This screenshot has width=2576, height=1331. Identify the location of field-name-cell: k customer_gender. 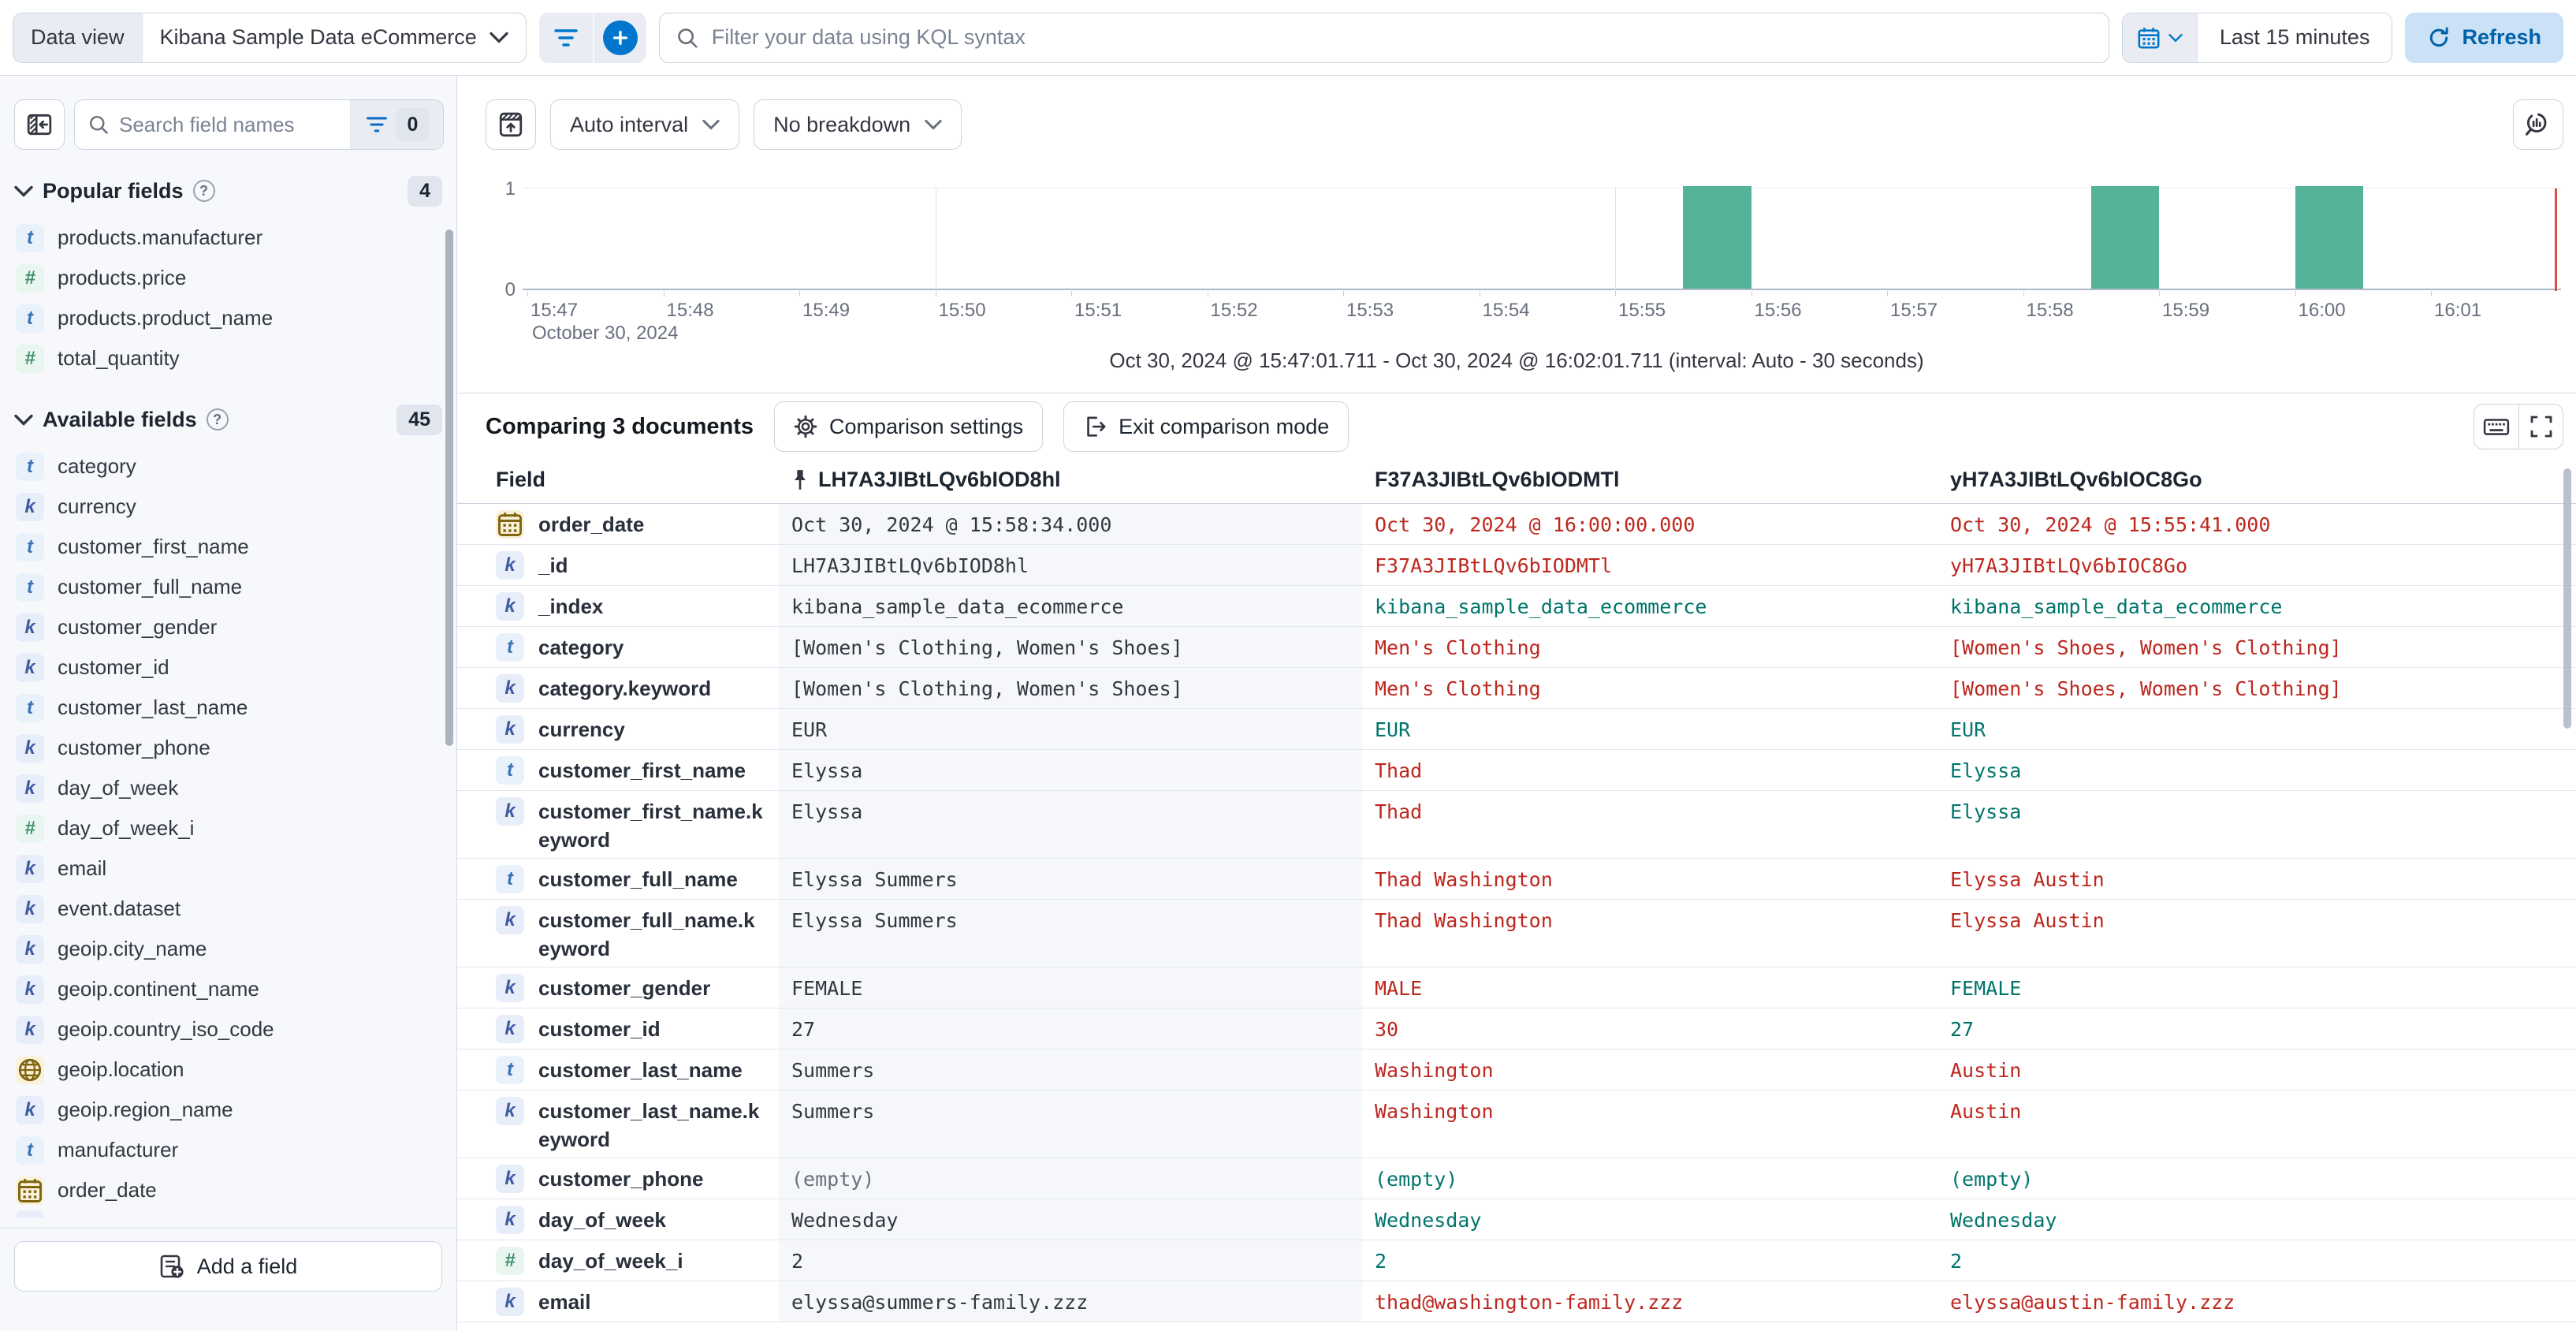
(618, 987).